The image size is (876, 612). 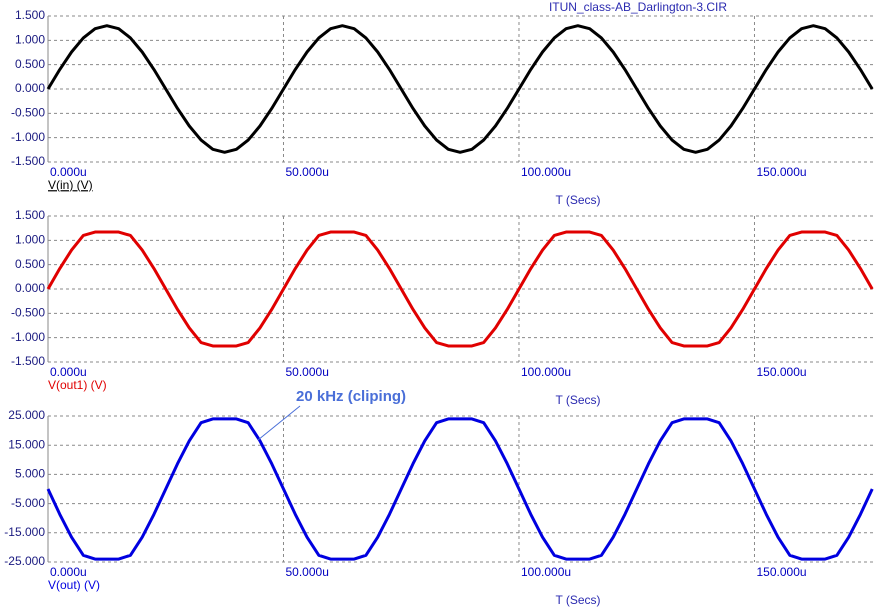 What do you see at coordinates (24, 532) in the screenshot?
I see `y-tick-label: -15.000` at bounding box center [24, 532].